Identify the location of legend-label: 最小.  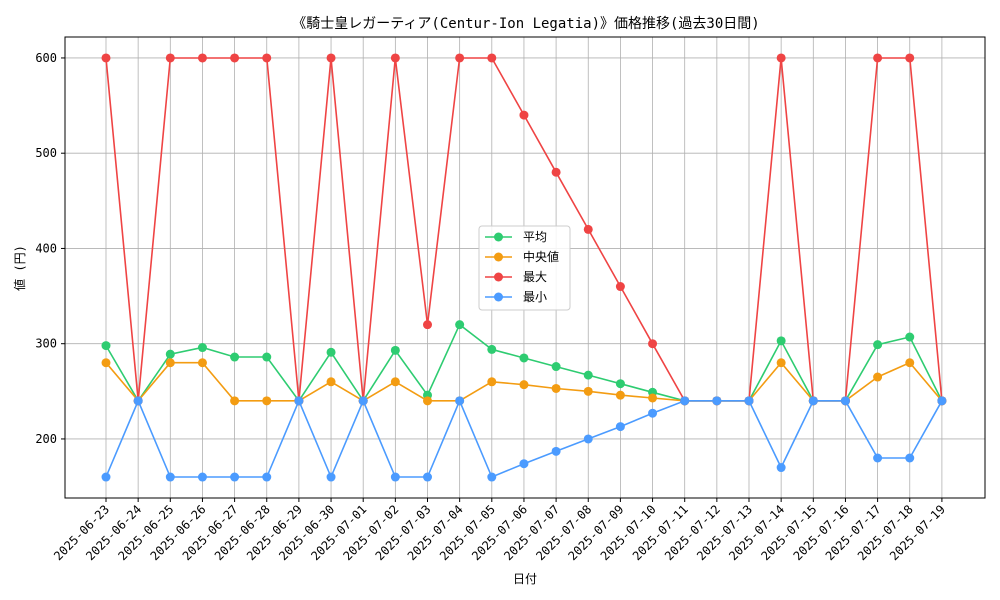
(535, 297).